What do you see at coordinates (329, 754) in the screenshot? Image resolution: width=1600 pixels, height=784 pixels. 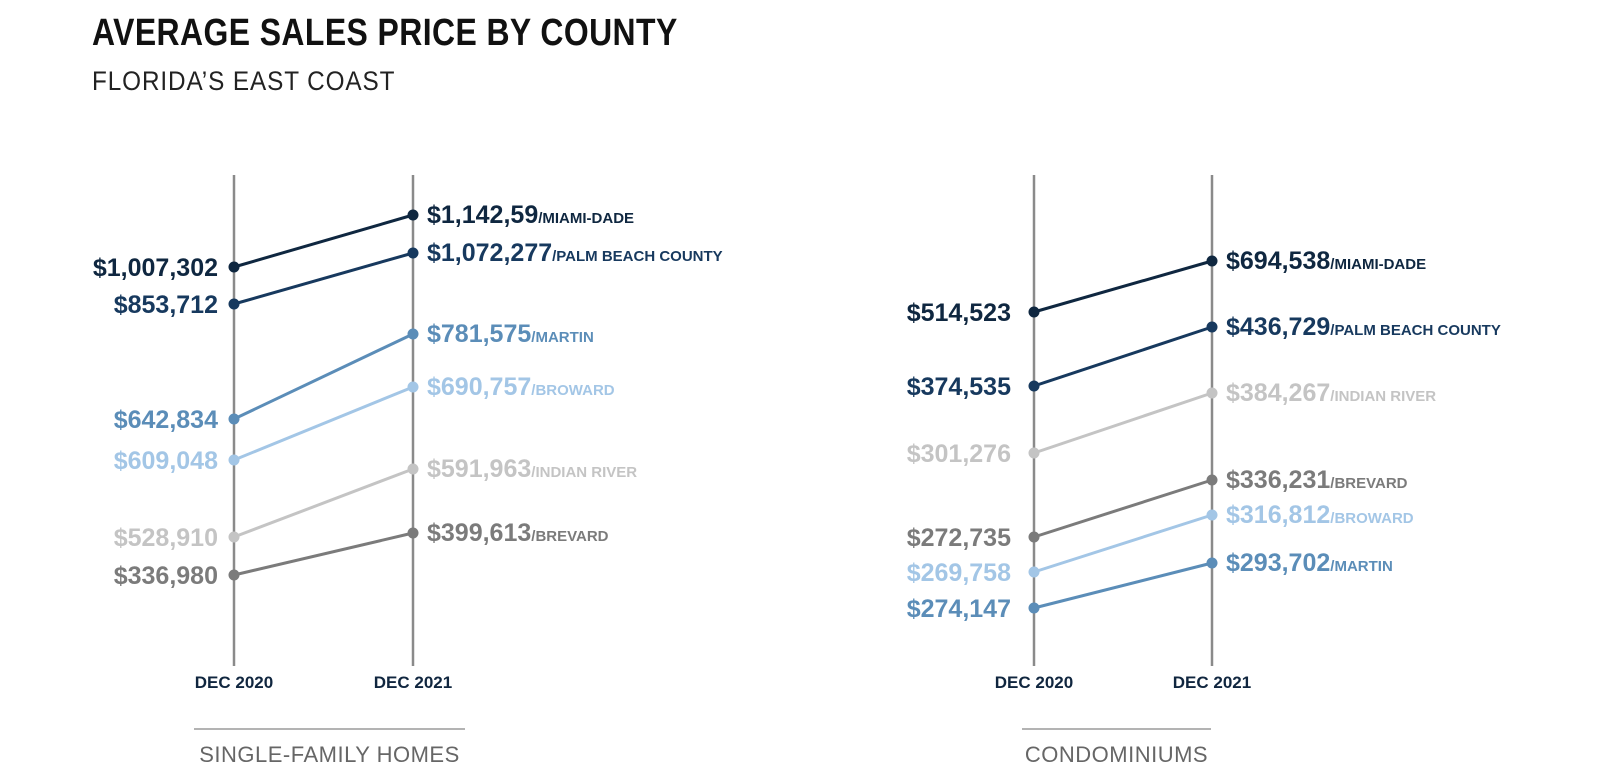 I see `chart-caption: SINGLE-FAMILY HOMES` at bounding box center [329, 754].